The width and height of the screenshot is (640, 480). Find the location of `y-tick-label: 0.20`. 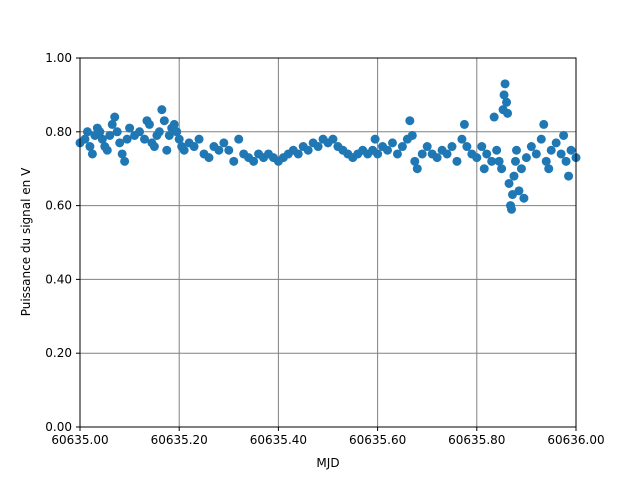

y-tick-label: 0.20 is located at coordinates (58, 353).